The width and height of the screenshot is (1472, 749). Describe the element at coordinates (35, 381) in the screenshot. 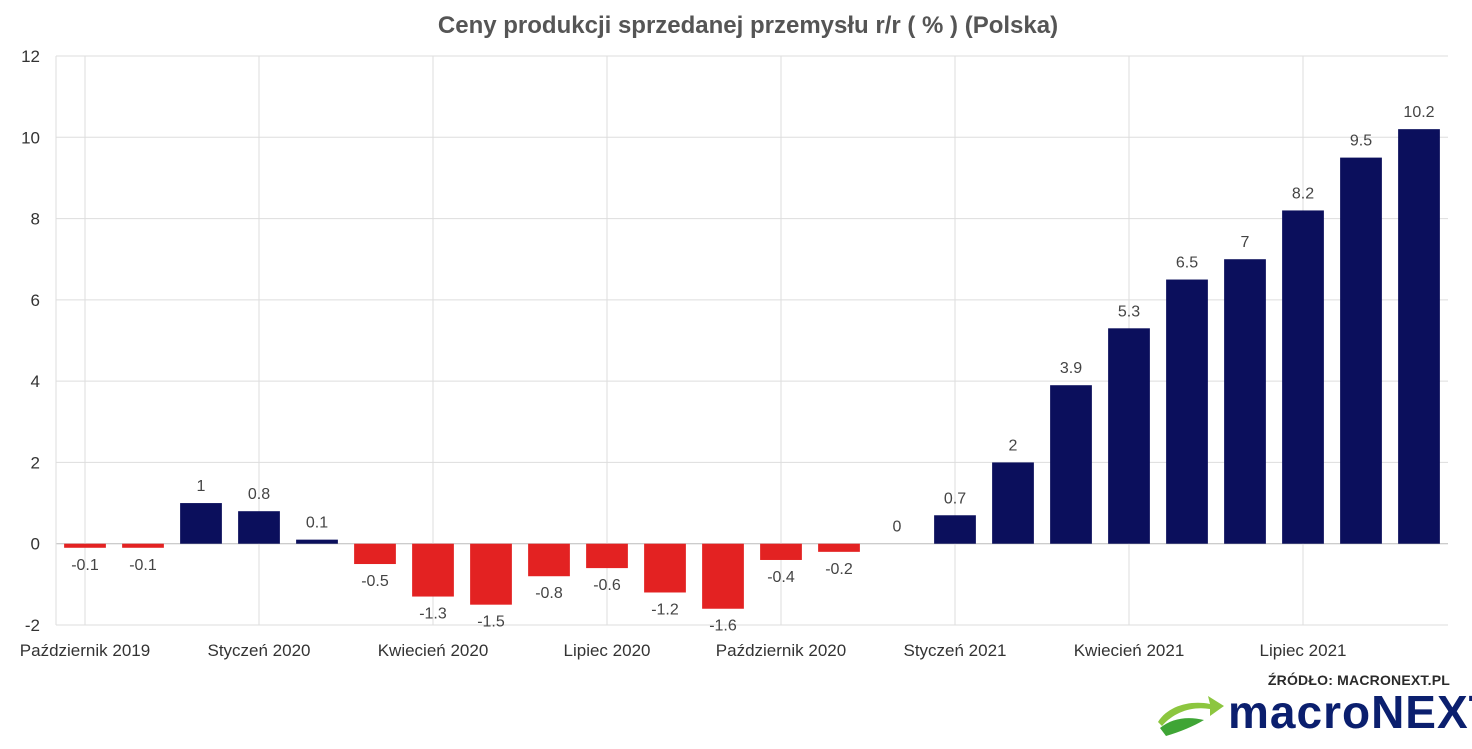

I see `y-tick-label: 4` at that location.